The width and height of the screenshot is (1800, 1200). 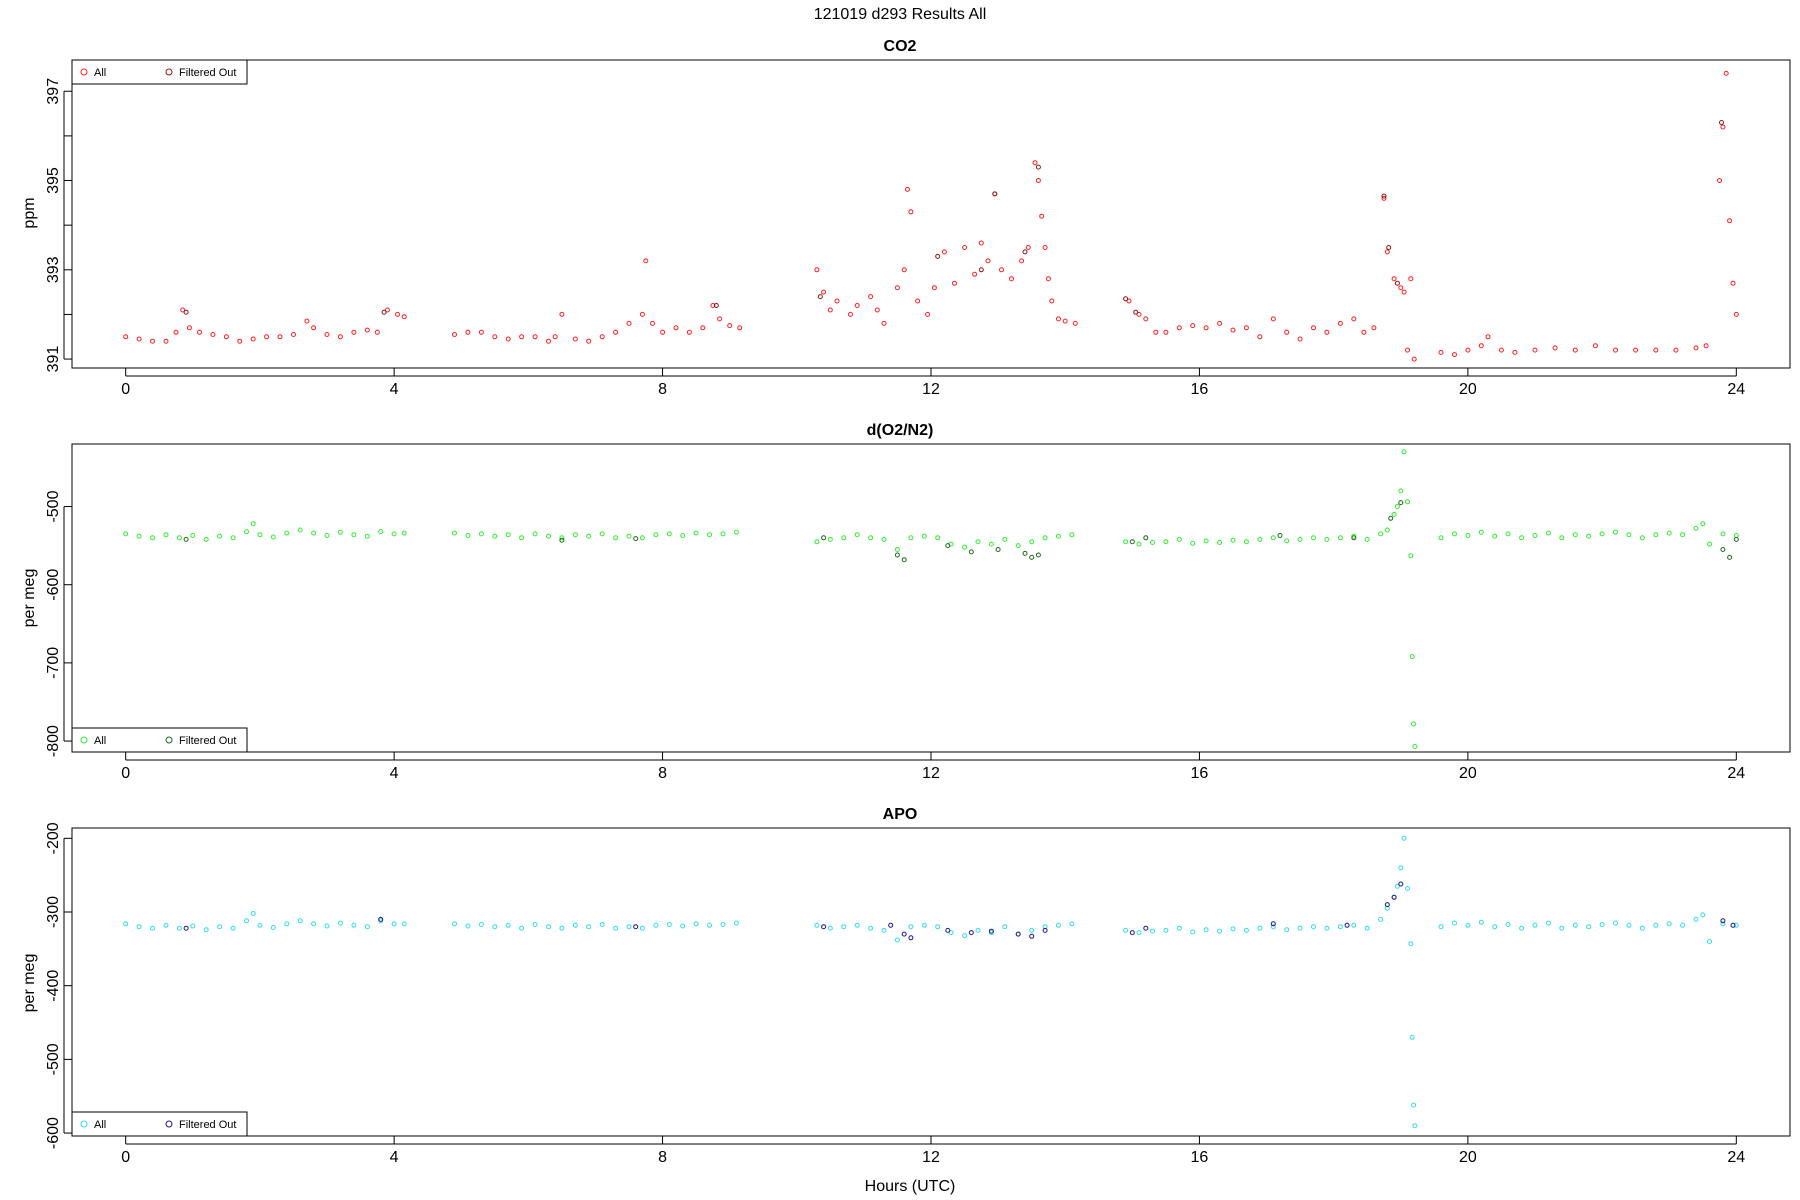 I want to click on legend-box, so click(x=159, y=72).